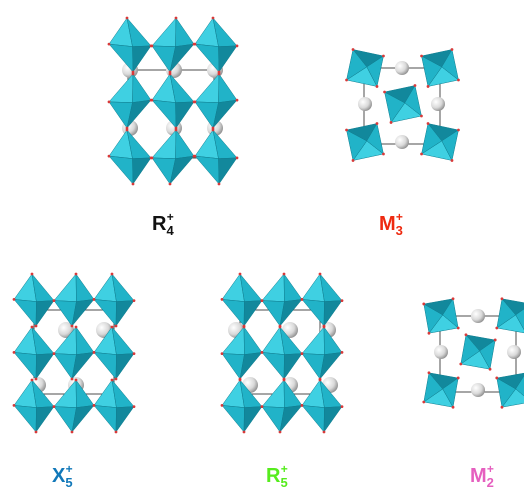  Describe the element at coordinates (473, 353) in the screenshot. I see `structure-M2` at that location.